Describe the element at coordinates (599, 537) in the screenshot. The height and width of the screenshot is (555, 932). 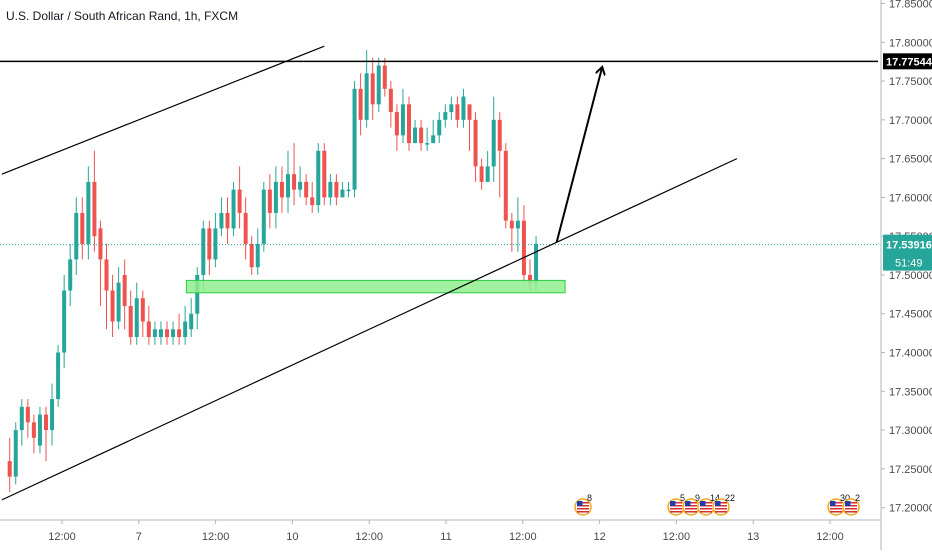
I see `time-tick-label: 12` at that location.